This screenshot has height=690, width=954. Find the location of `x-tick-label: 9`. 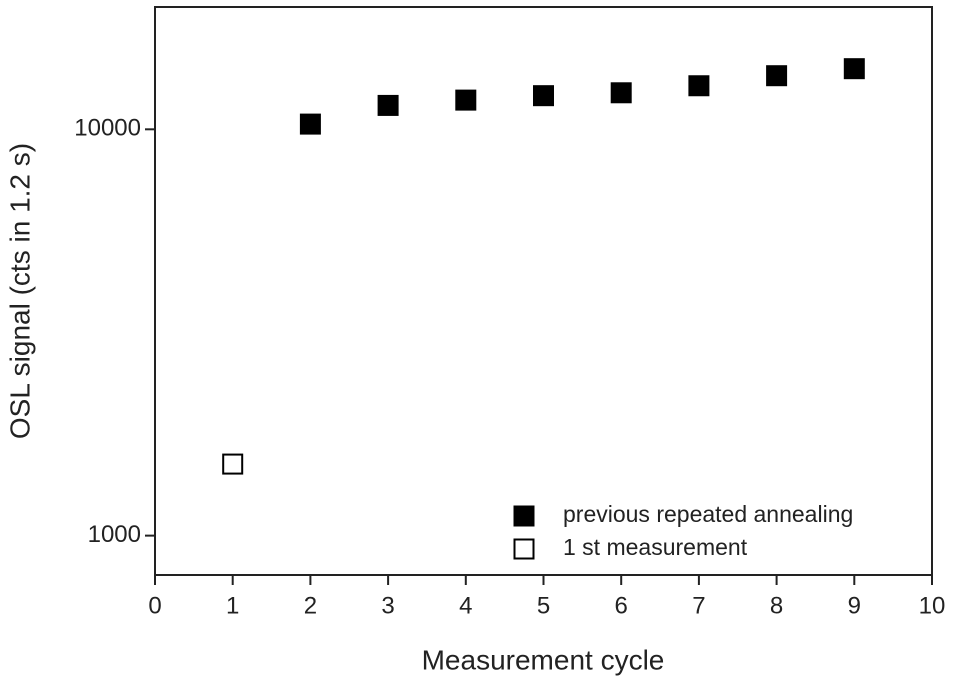

x-tick-label: 9 is located at coordinates (854, 605).